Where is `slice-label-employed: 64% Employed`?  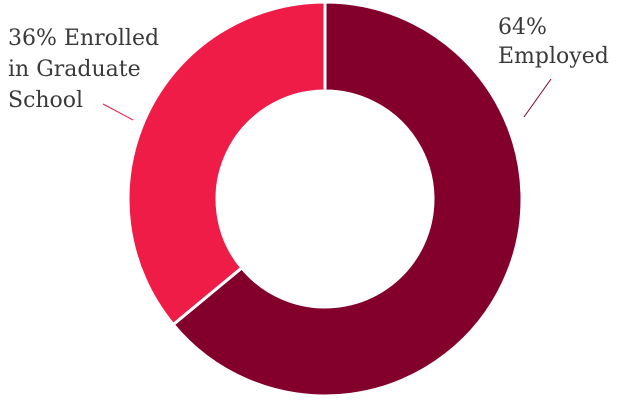 slice-label-employed: 64% Employed is located at coordinates (553, 66).